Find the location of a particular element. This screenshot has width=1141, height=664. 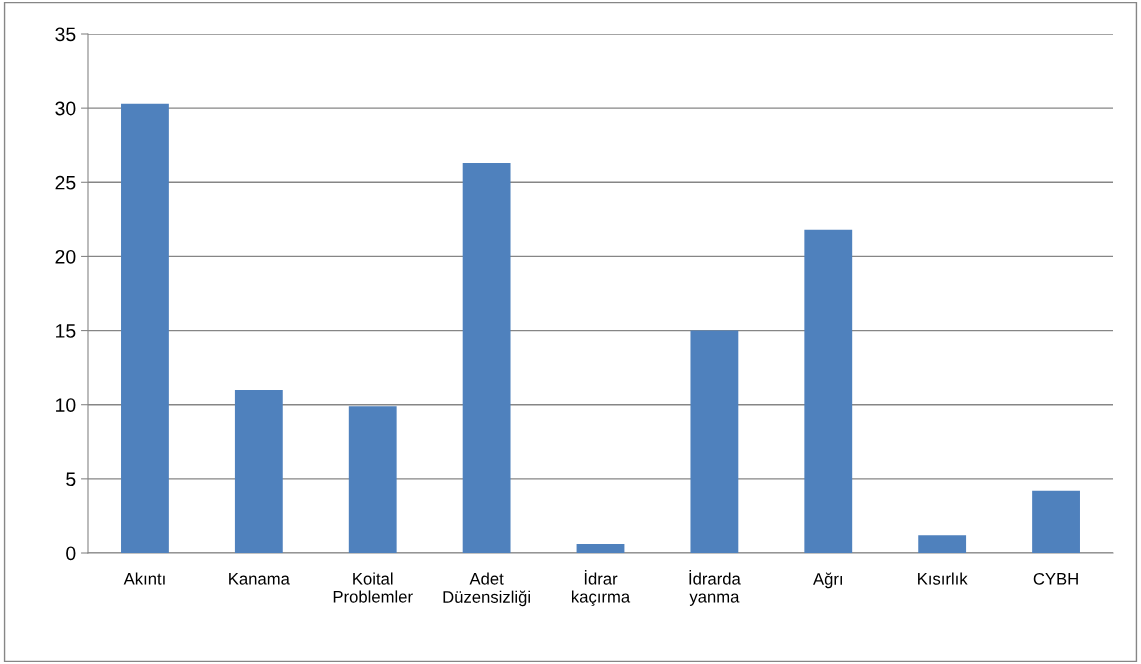

y-tick-label: 30 is located at coordinates (65, 108).